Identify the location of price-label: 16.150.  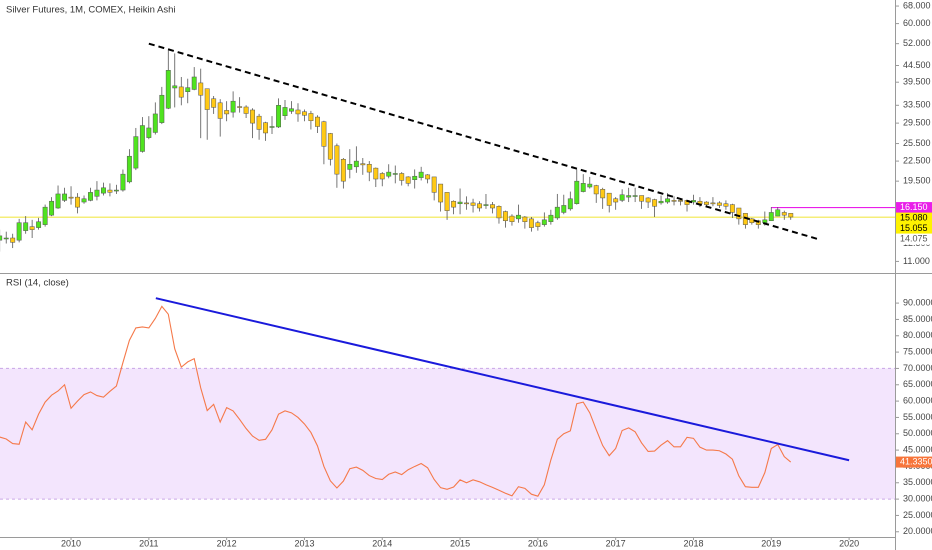
(914, 207).